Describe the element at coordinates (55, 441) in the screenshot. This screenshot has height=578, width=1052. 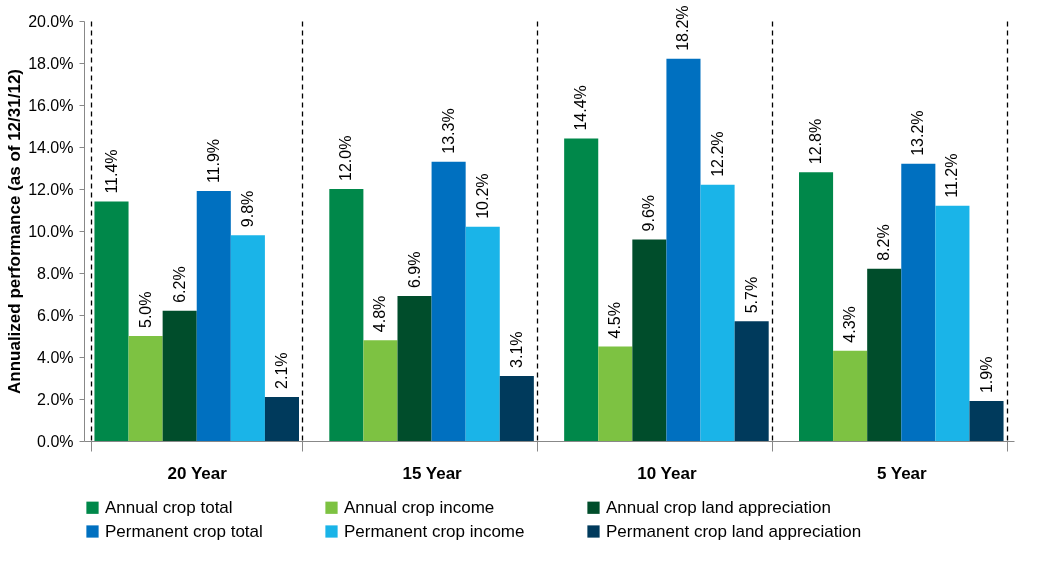
I see `y-tick-label: 0.0%` at that location.